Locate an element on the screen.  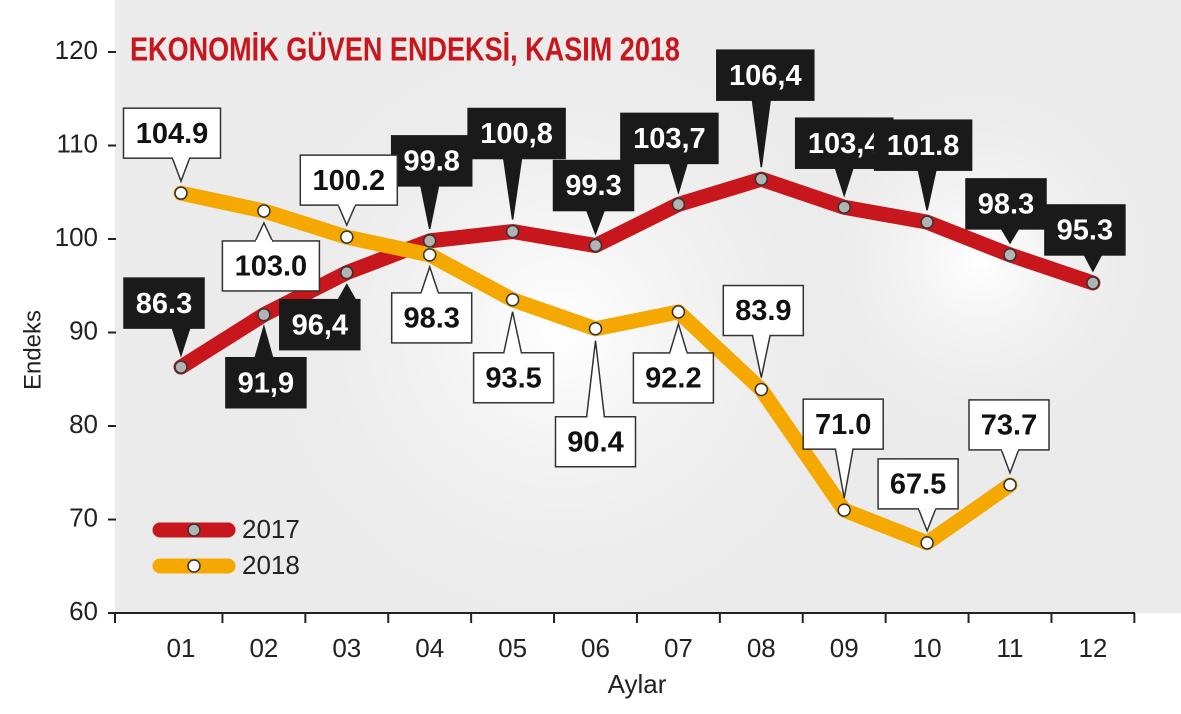
data-label: 100.2 is located at coordinates (349, 181).